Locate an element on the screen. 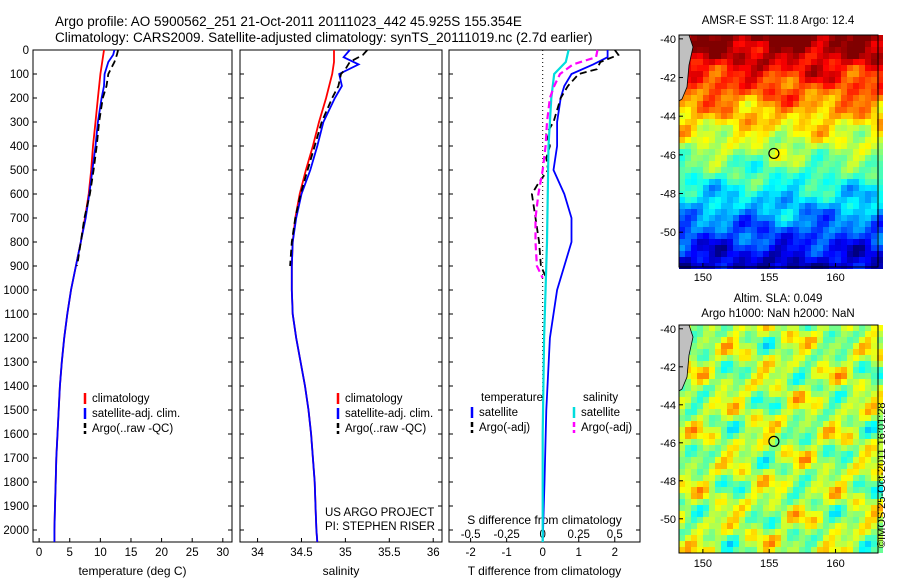 The width and height of the screenshot is (900, 580). diff-legend-temperature: temperature is located at coordinates (512, 398).